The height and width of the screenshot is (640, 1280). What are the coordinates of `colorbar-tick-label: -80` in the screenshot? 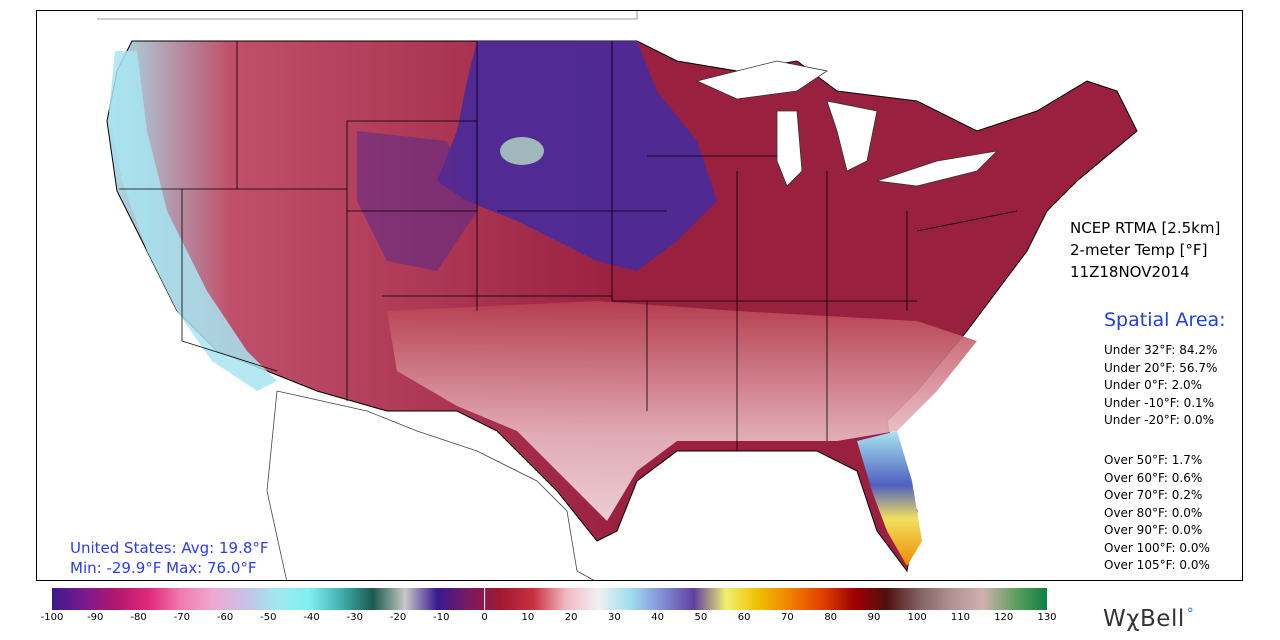 It's located at (138, 617).